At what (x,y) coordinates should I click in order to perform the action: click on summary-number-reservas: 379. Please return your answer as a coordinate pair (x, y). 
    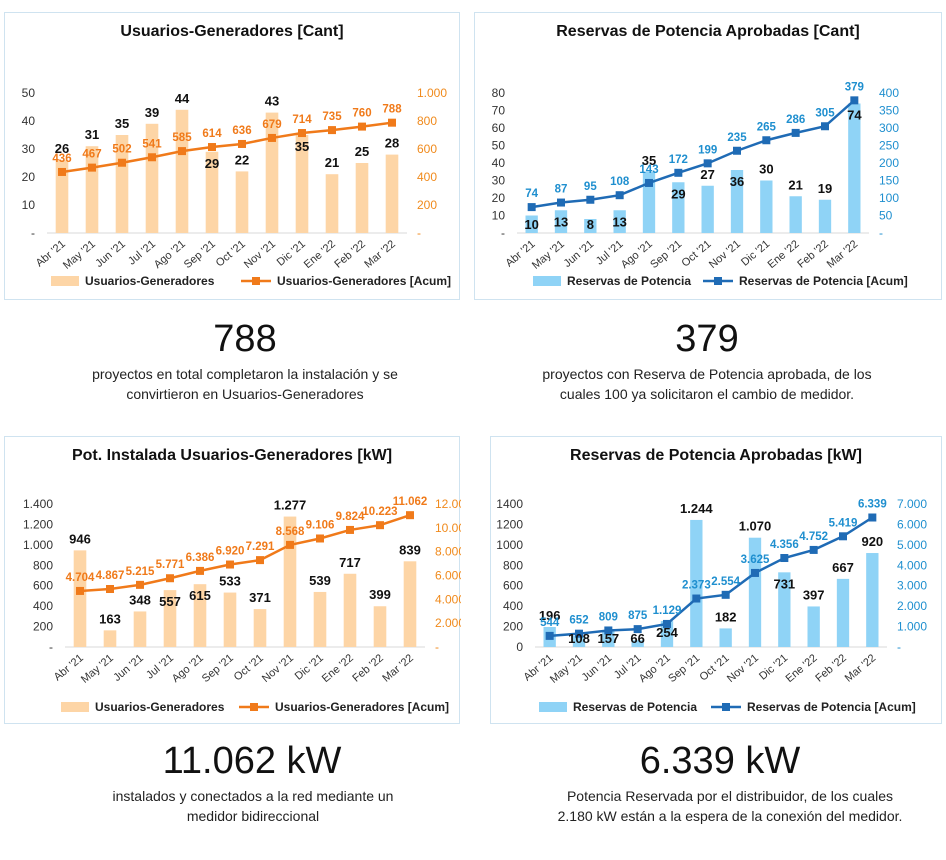
    Looking at the image, I should click on (707, 339).